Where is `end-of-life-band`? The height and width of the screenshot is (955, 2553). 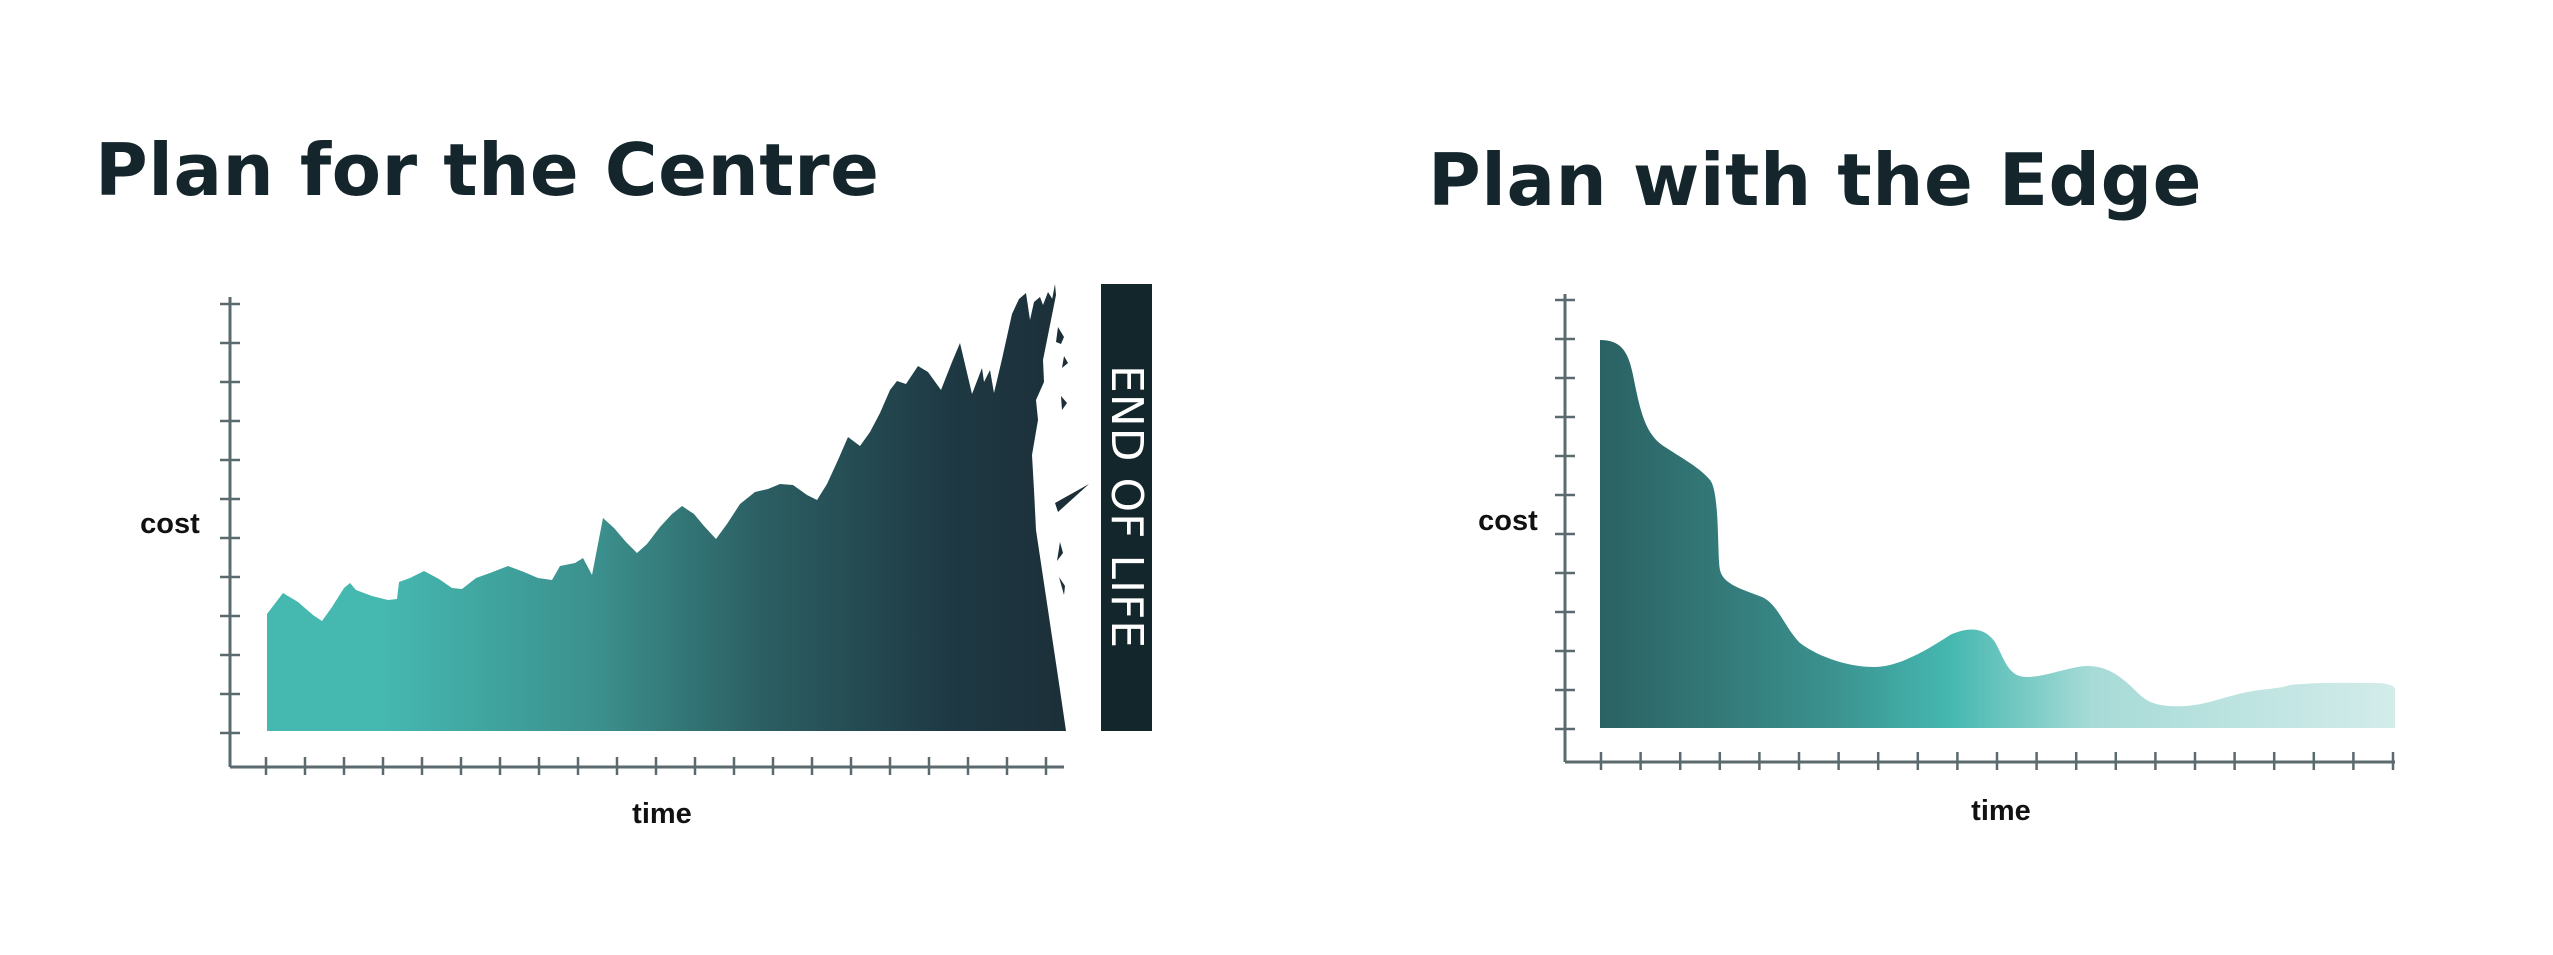 end-of-life-band is located at coordinates (1126, 507).